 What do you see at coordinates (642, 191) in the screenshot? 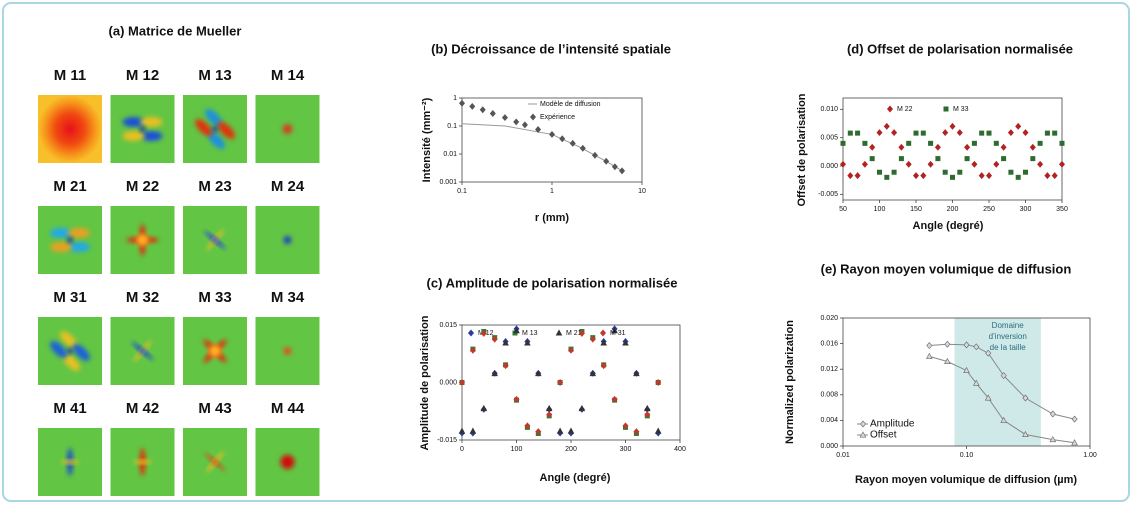
I see `x-tick-label: 10` at bounding box center [642, 191].